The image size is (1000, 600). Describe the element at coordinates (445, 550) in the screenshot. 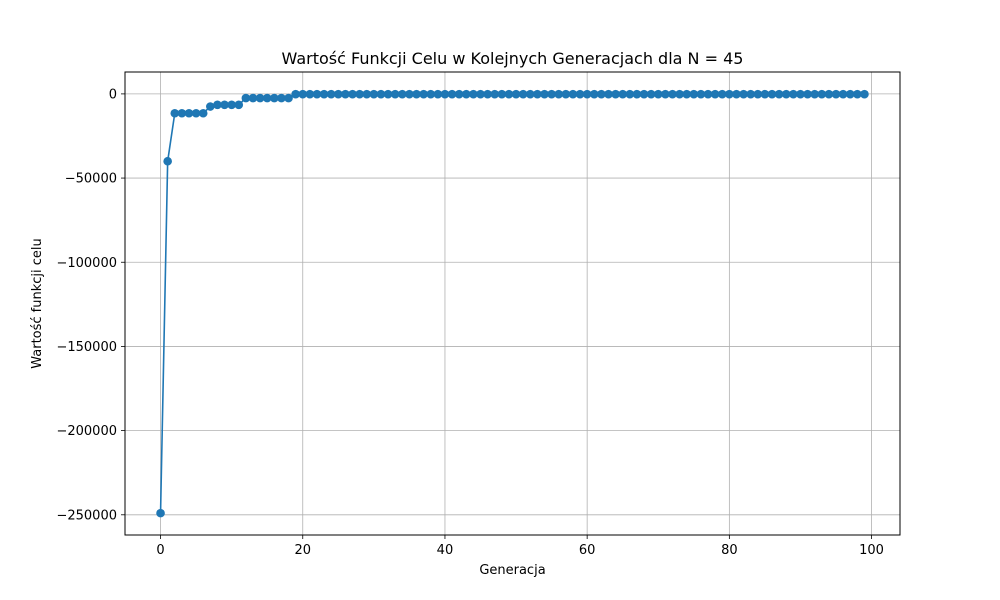

I see `x-tick-label: 40` at that location.